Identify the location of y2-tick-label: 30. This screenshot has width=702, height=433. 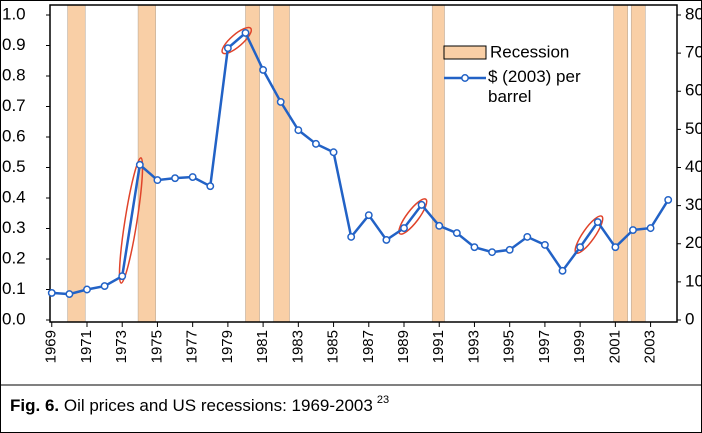
(693, 204).